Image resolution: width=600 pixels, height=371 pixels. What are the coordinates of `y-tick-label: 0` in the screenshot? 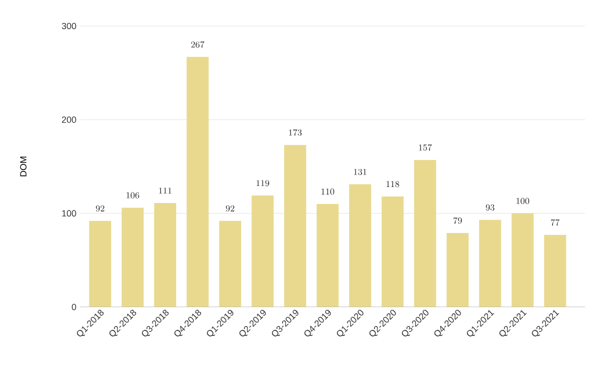 It's located at (74, 307).